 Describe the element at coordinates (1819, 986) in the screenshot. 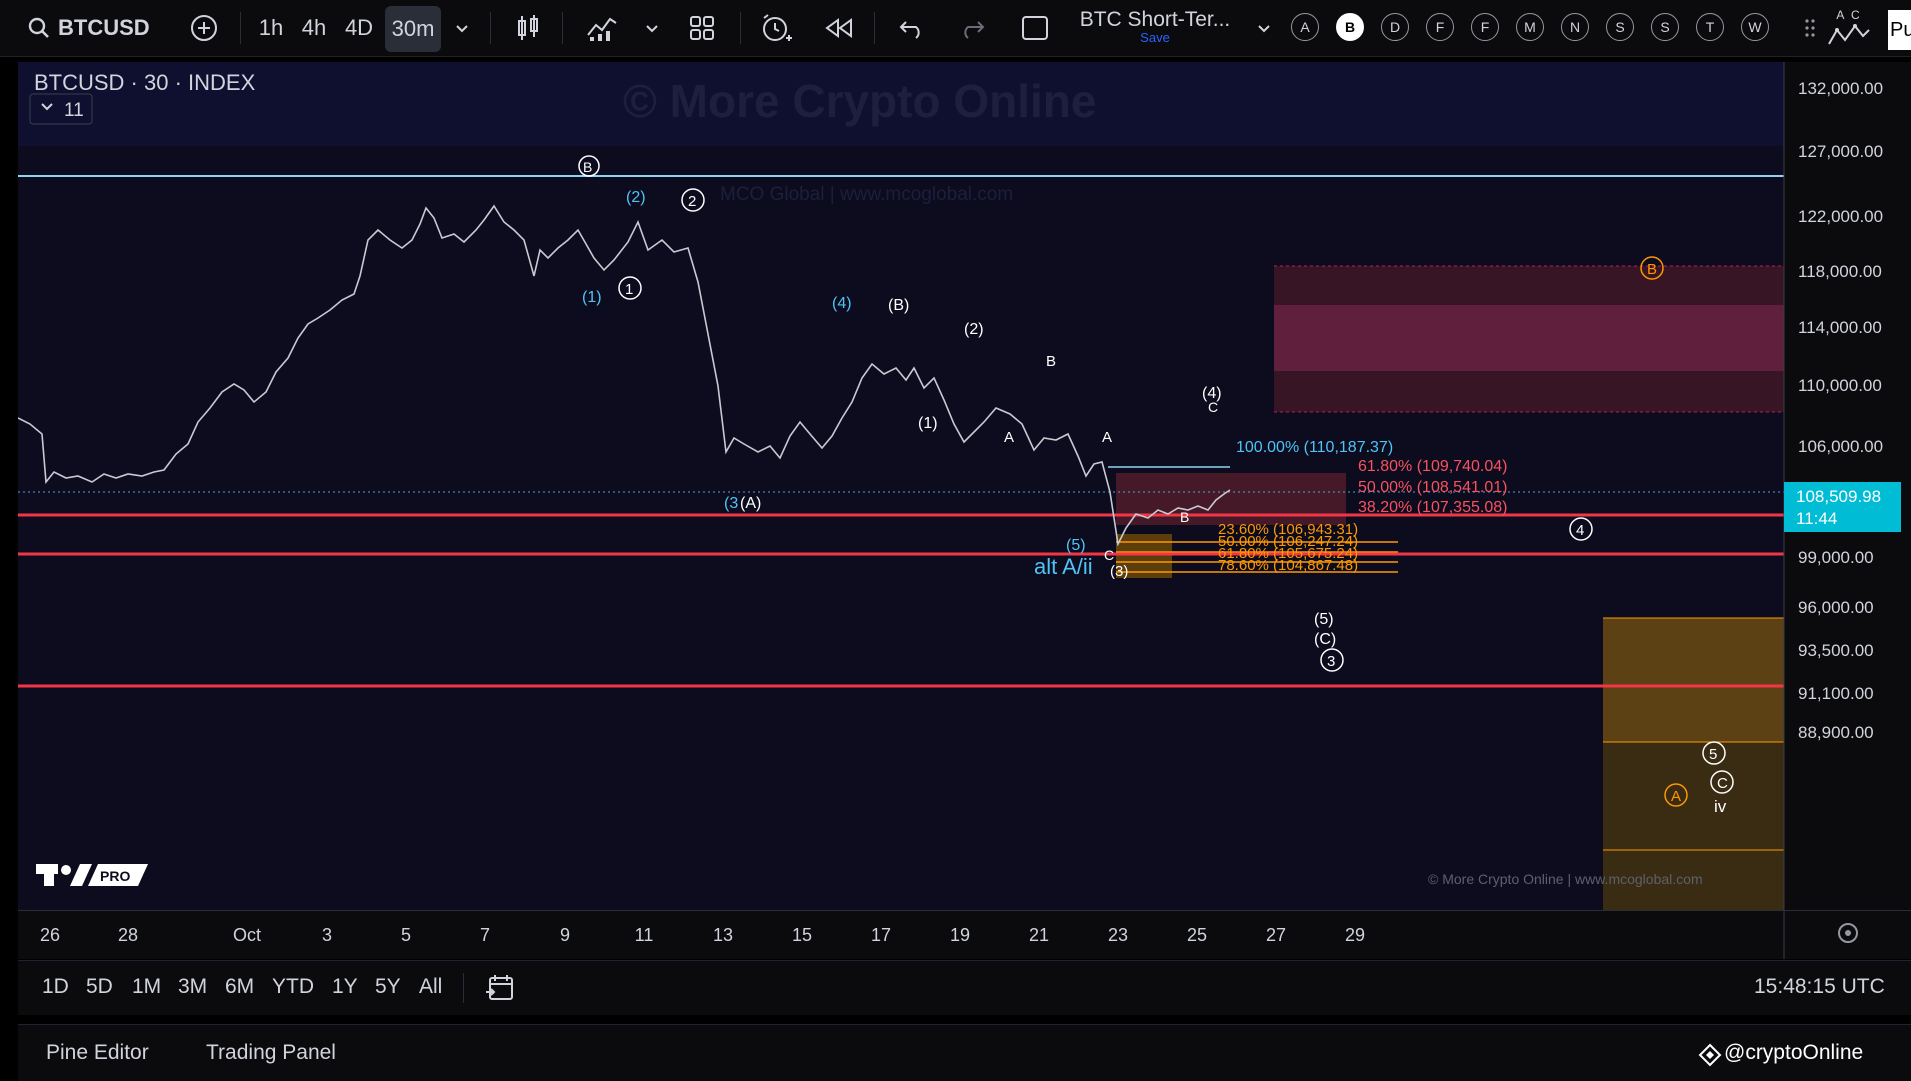

I see `utc-clock: 15:48:15 UTC` at that location.